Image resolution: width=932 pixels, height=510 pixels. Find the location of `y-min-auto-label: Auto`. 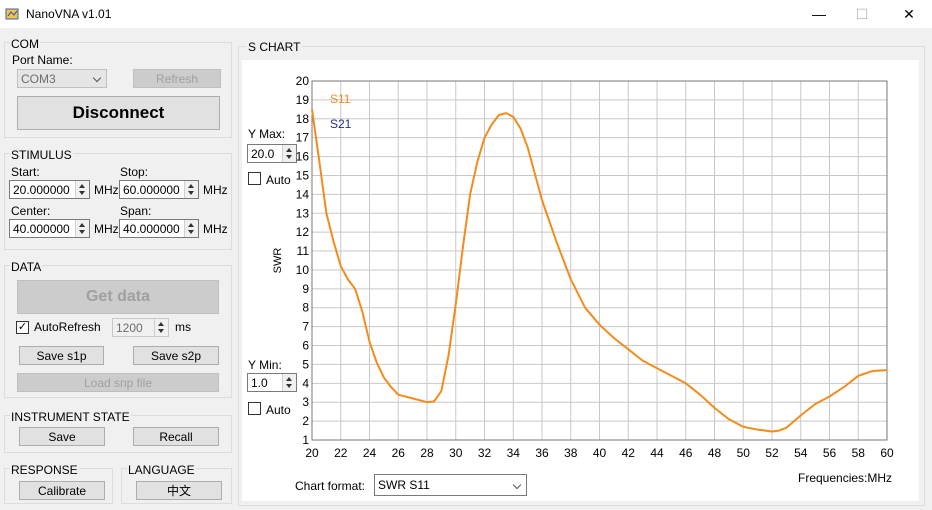

y-min-auto-label: Auto is located at coordinates (278, 410).